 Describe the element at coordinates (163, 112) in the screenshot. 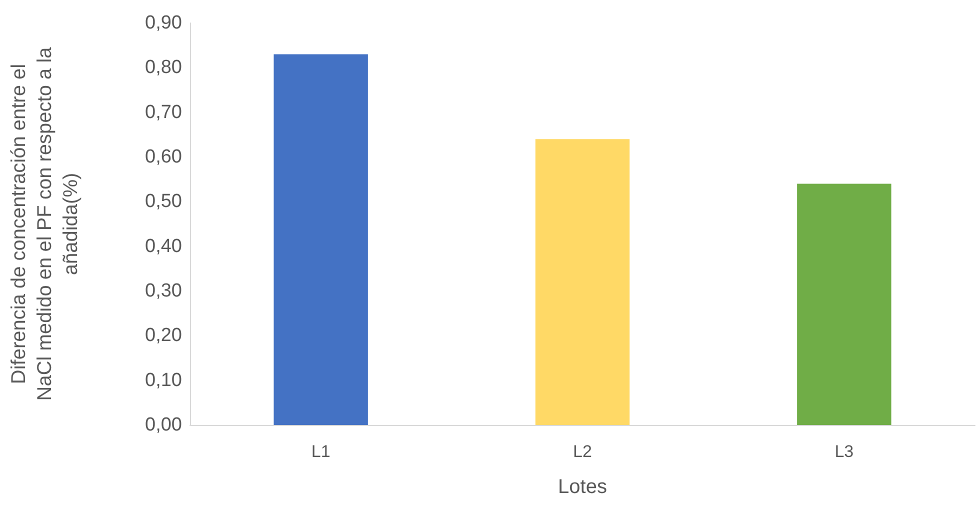

I see `y-tick-label: 0,70` at that location.